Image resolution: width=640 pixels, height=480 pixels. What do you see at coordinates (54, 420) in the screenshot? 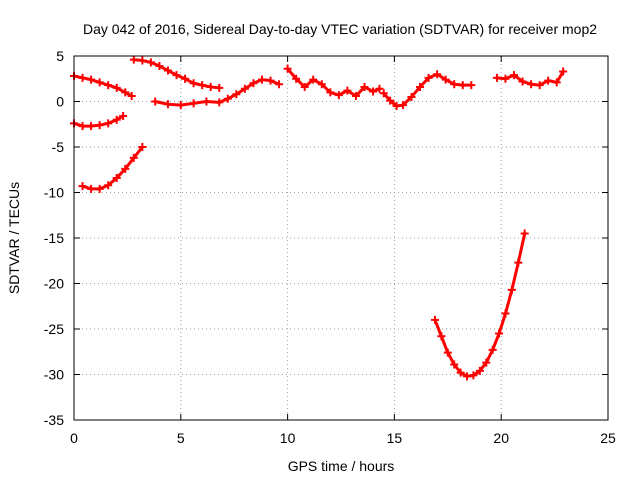
I see `y-tick-label: -35` at bounding box center [54, 420].